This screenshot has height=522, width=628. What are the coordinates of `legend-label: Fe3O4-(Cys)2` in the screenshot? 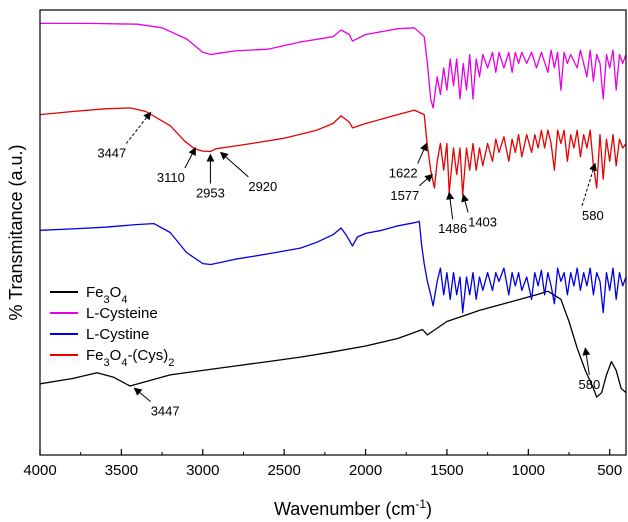 It's located at (130, 358).